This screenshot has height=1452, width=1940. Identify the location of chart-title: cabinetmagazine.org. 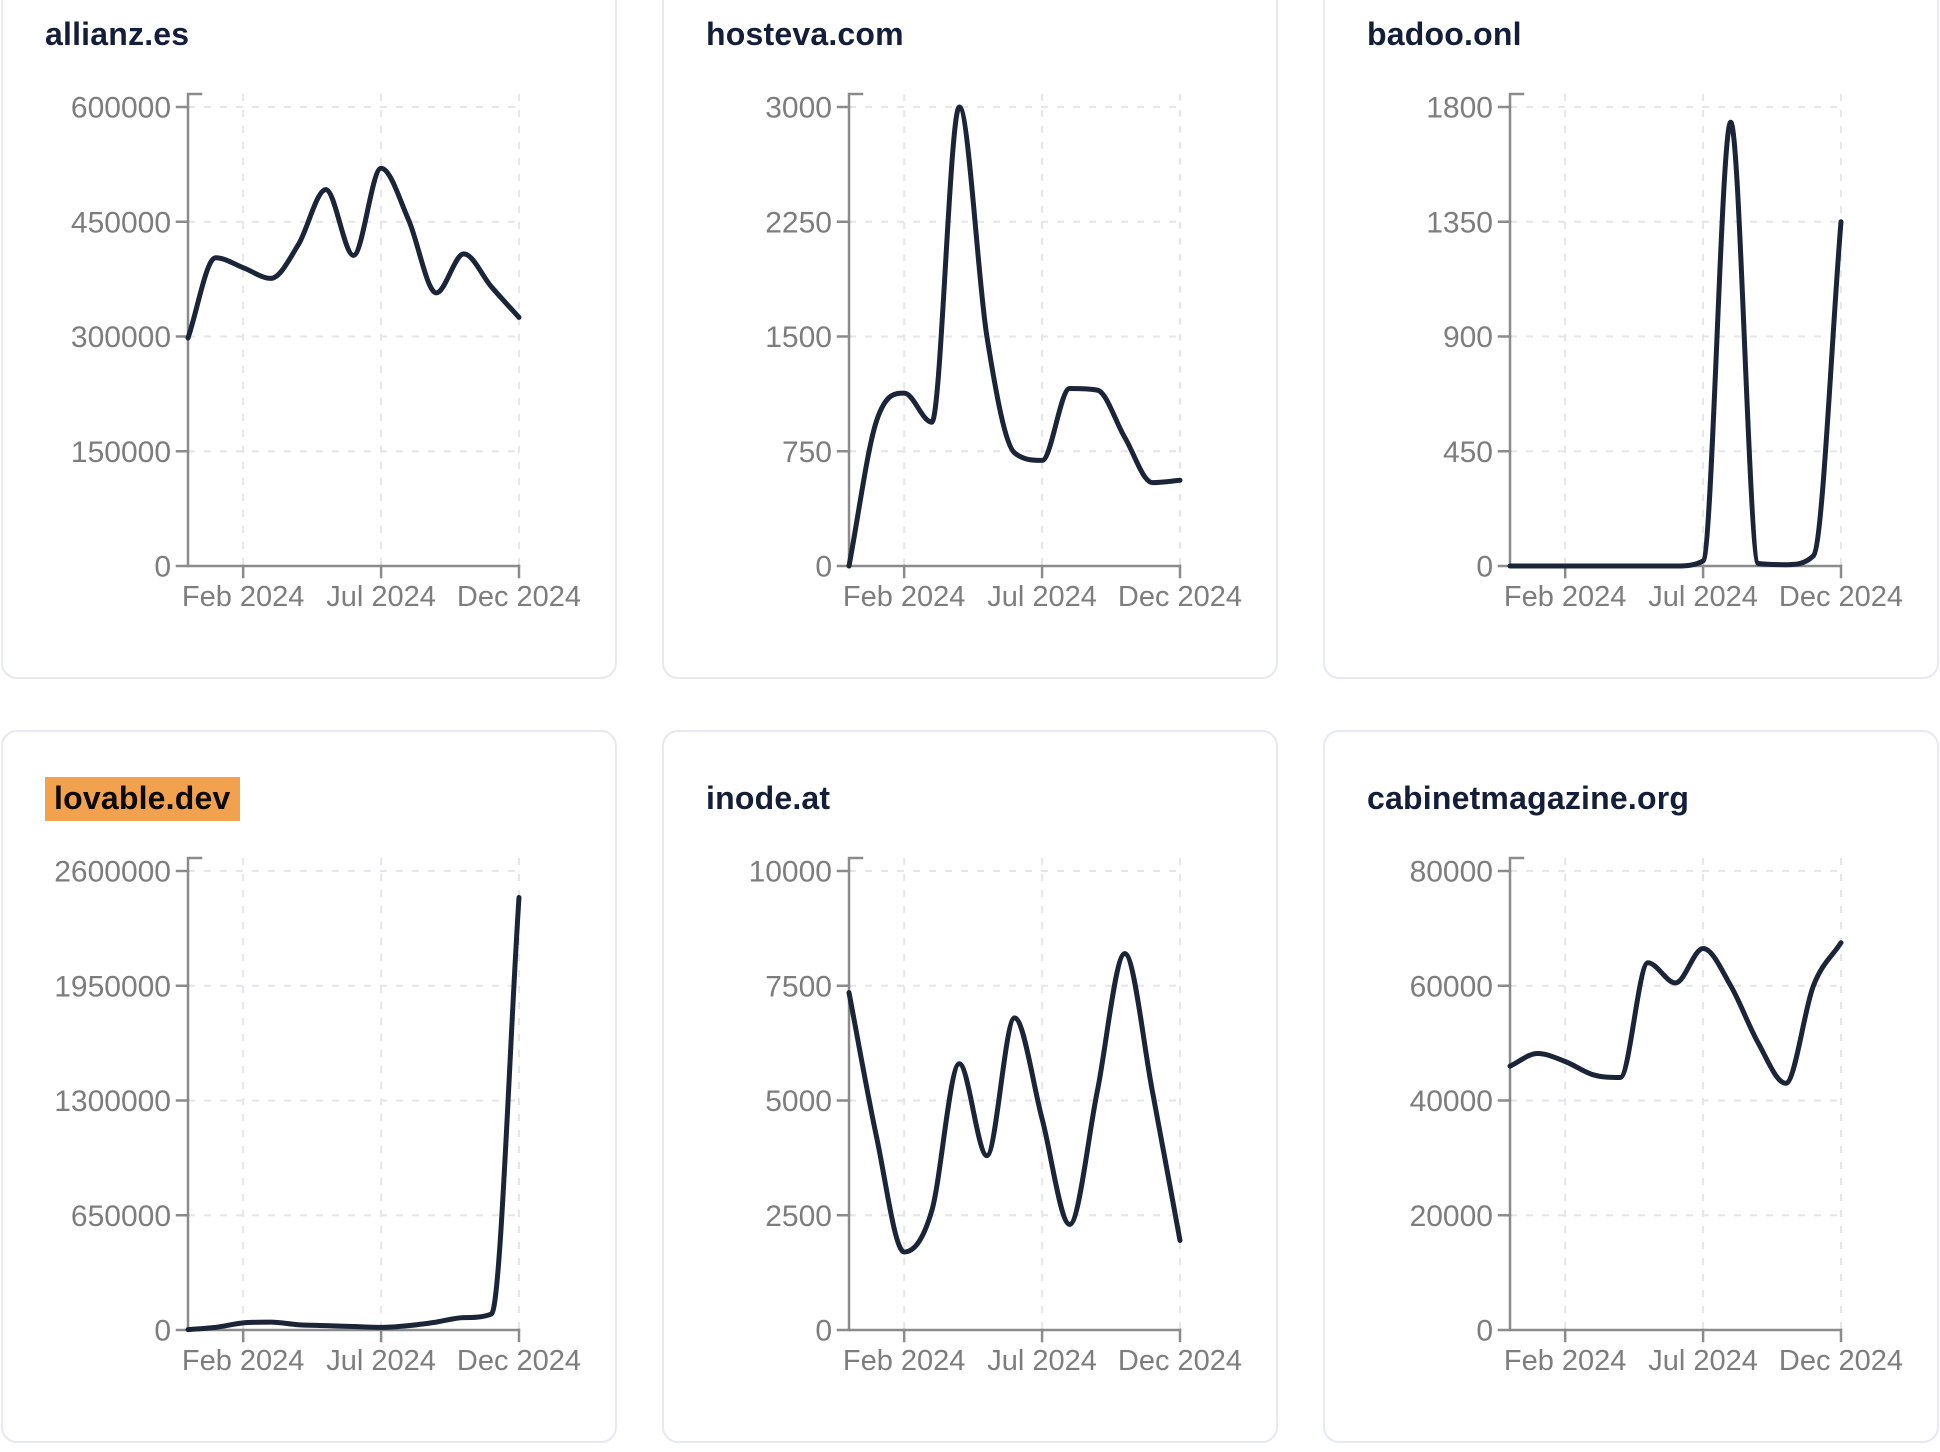
(1528, 798).